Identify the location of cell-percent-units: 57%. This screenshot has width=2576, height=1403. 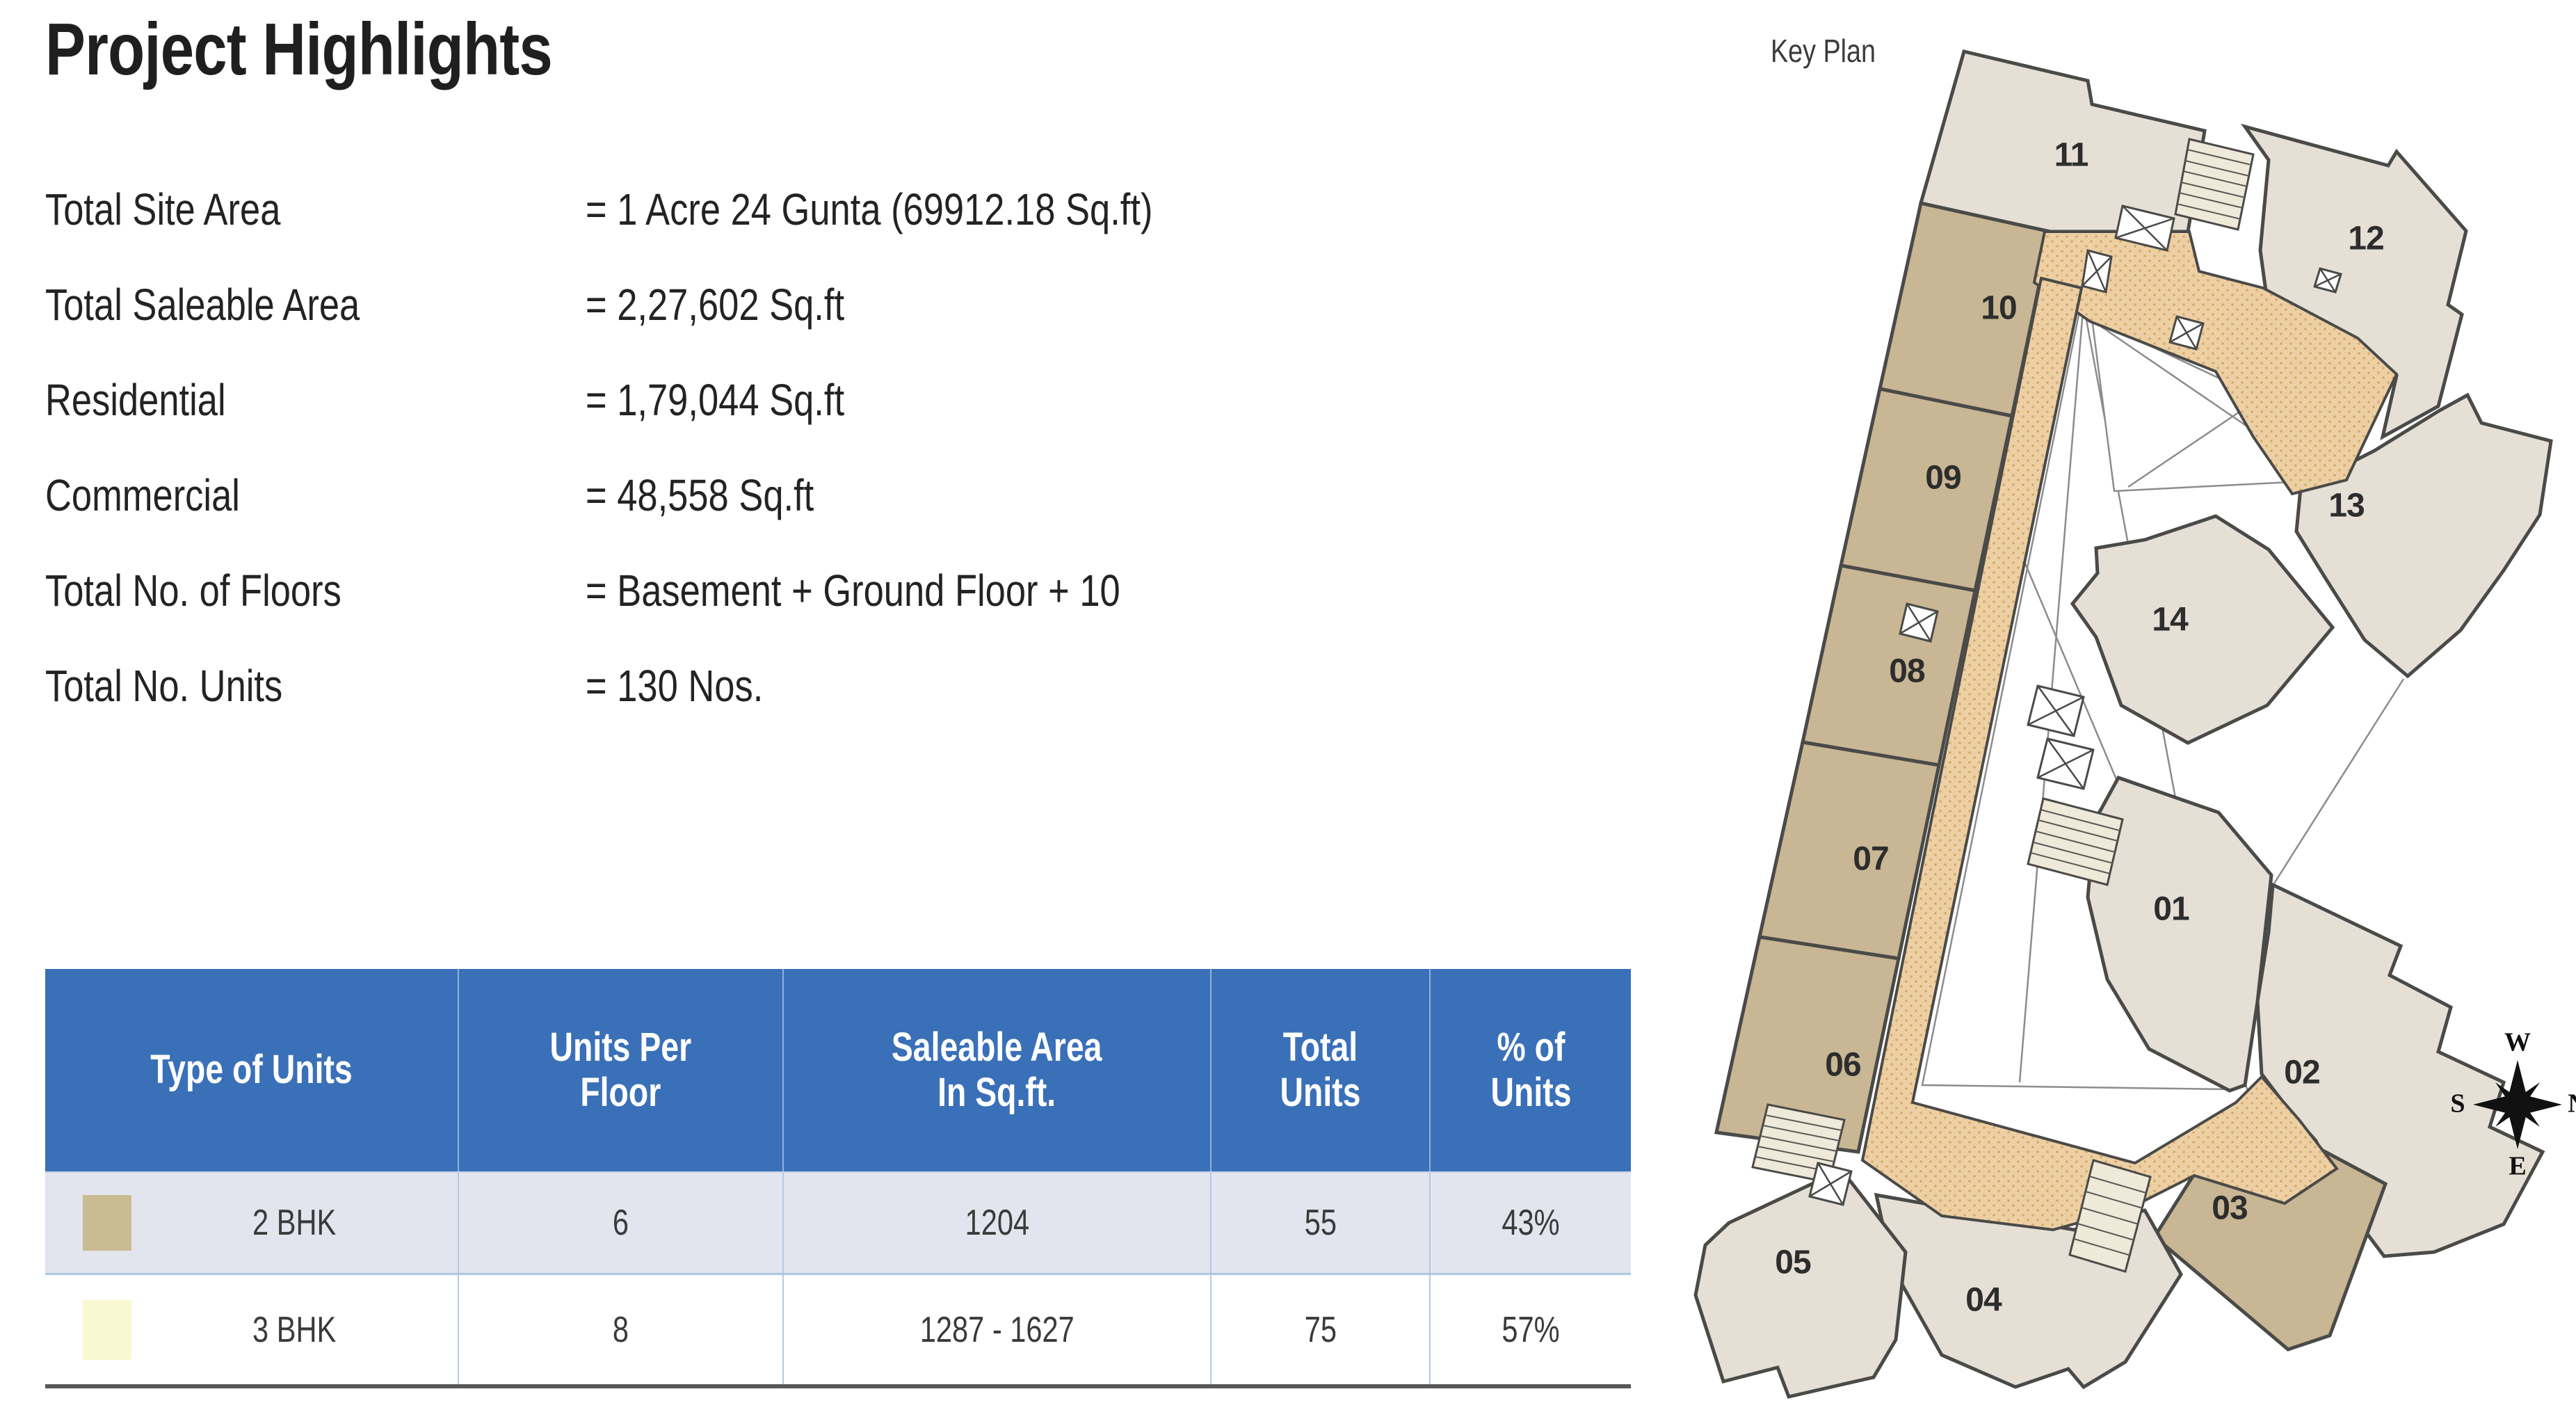
(1530, 1329).